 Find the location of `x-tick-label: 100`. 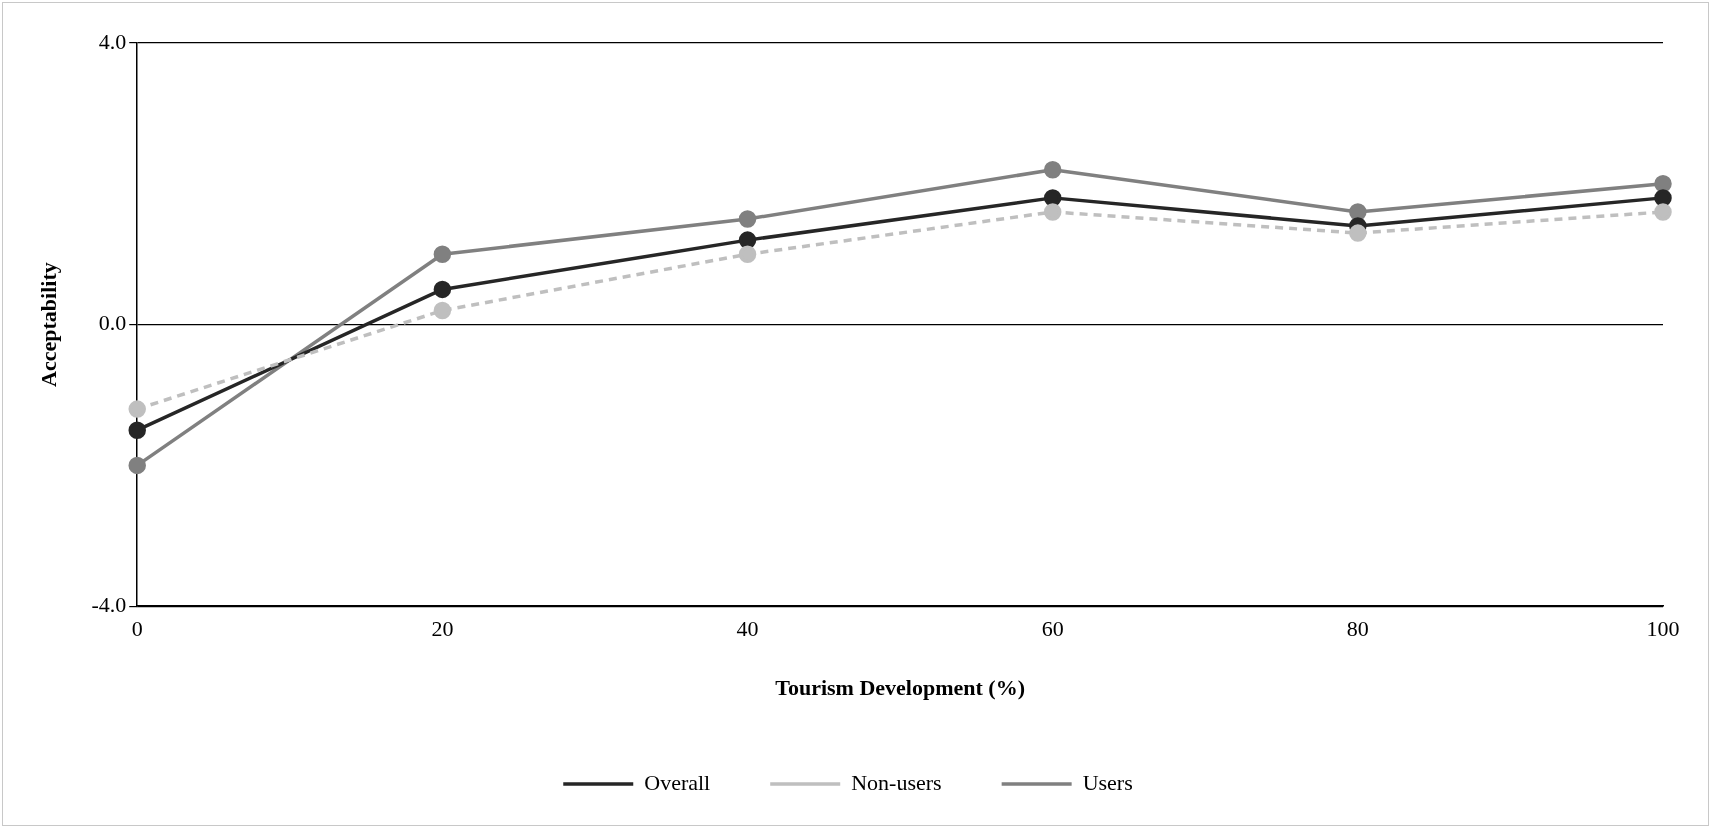

x-tick-label: 100 is located at coordinates (1663, 629).